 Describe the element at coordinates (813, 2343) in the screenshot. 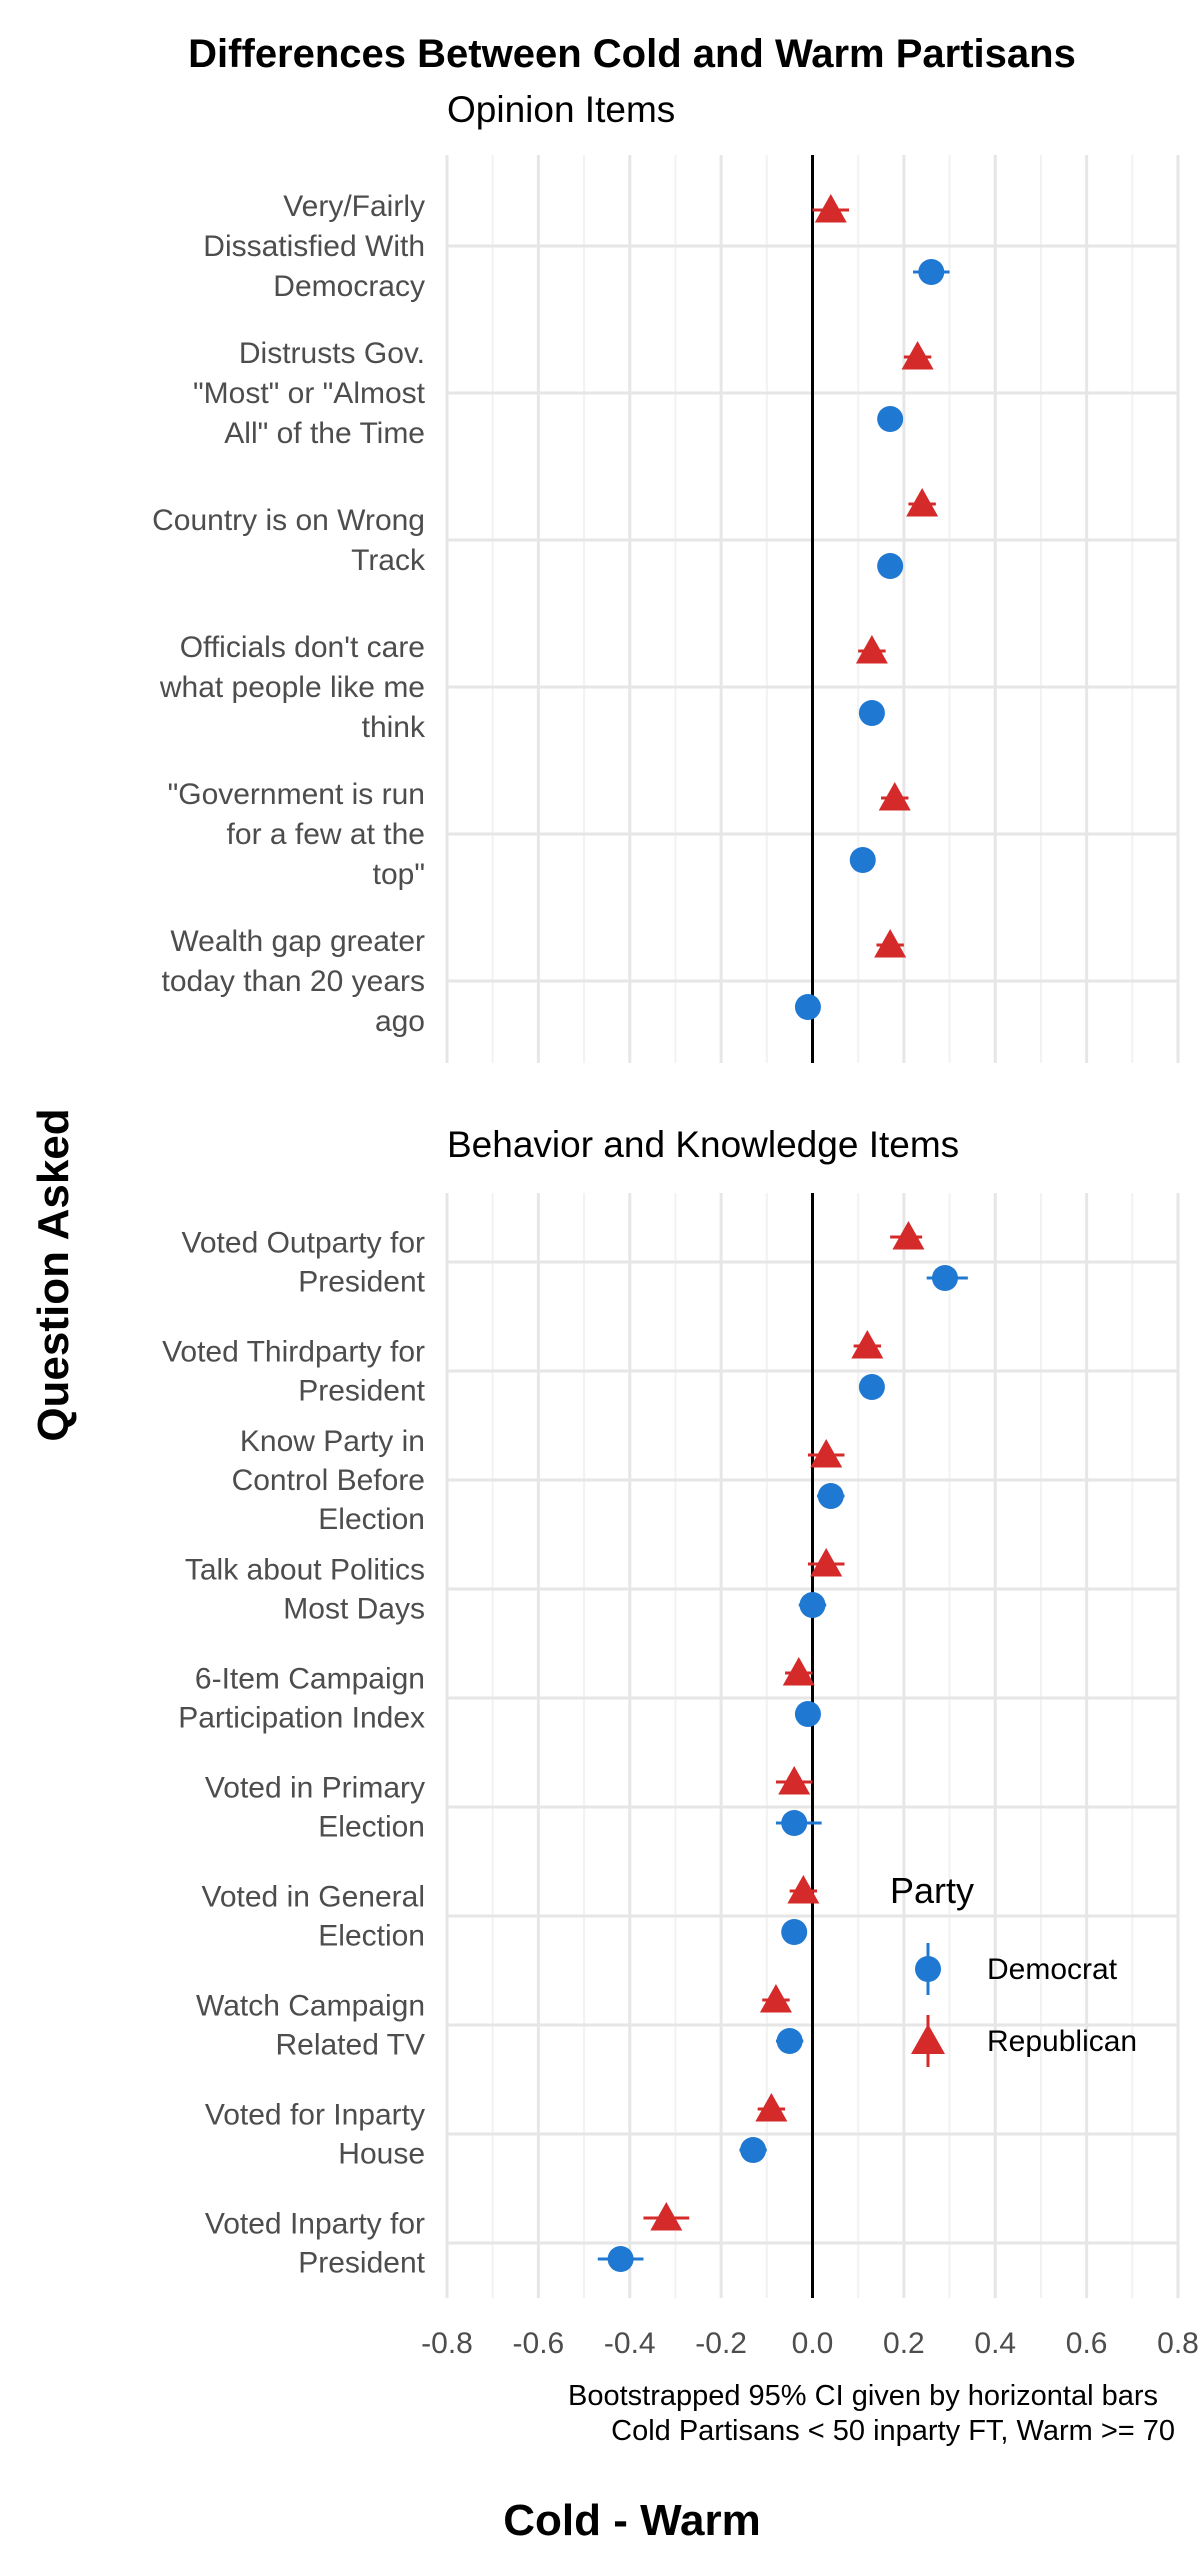

I see `x-tick-label: 0.0` at that location.